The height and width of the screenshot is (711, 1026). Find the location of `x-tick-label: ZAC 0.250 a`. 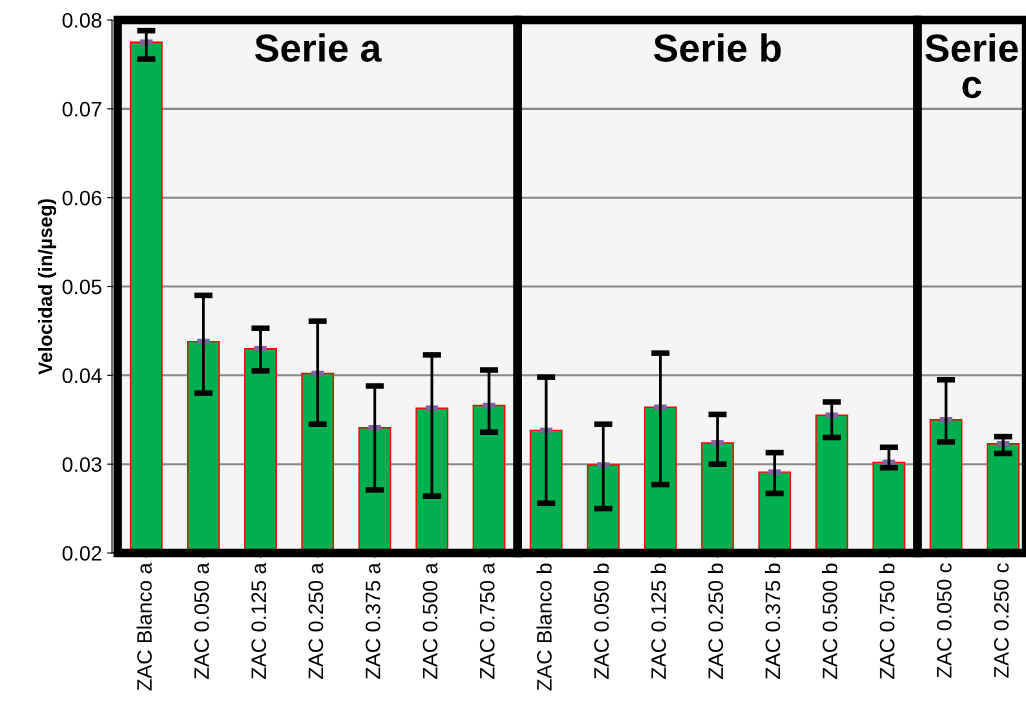

x-tick-label: ZAC 0.250 a is located at coordinates (316, 621).